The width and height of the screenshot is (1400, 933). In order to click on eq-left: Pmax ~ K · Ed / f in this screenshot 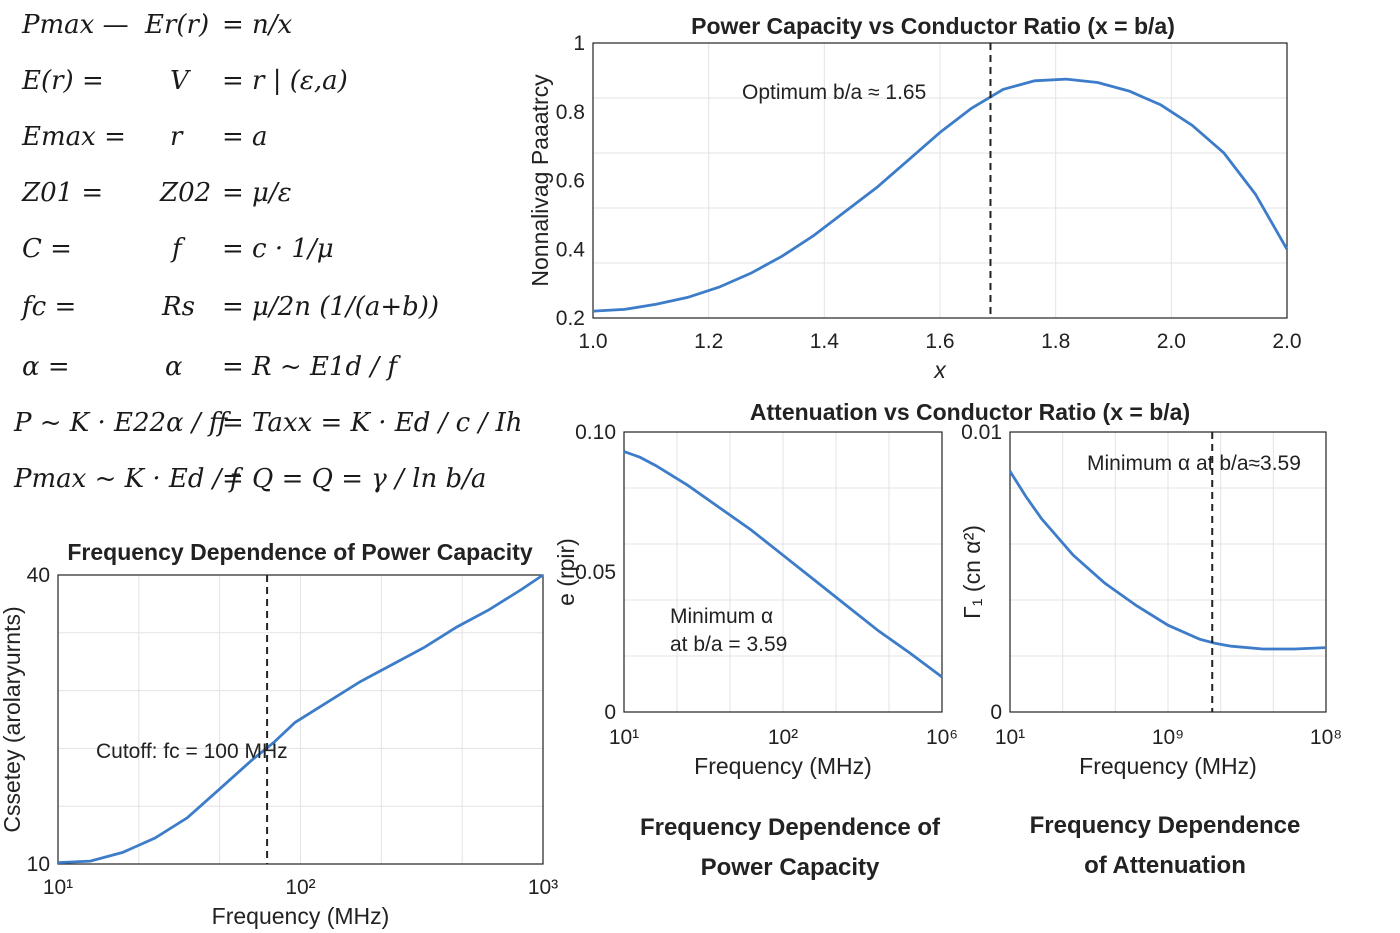, I will do `click(127, 479)`.